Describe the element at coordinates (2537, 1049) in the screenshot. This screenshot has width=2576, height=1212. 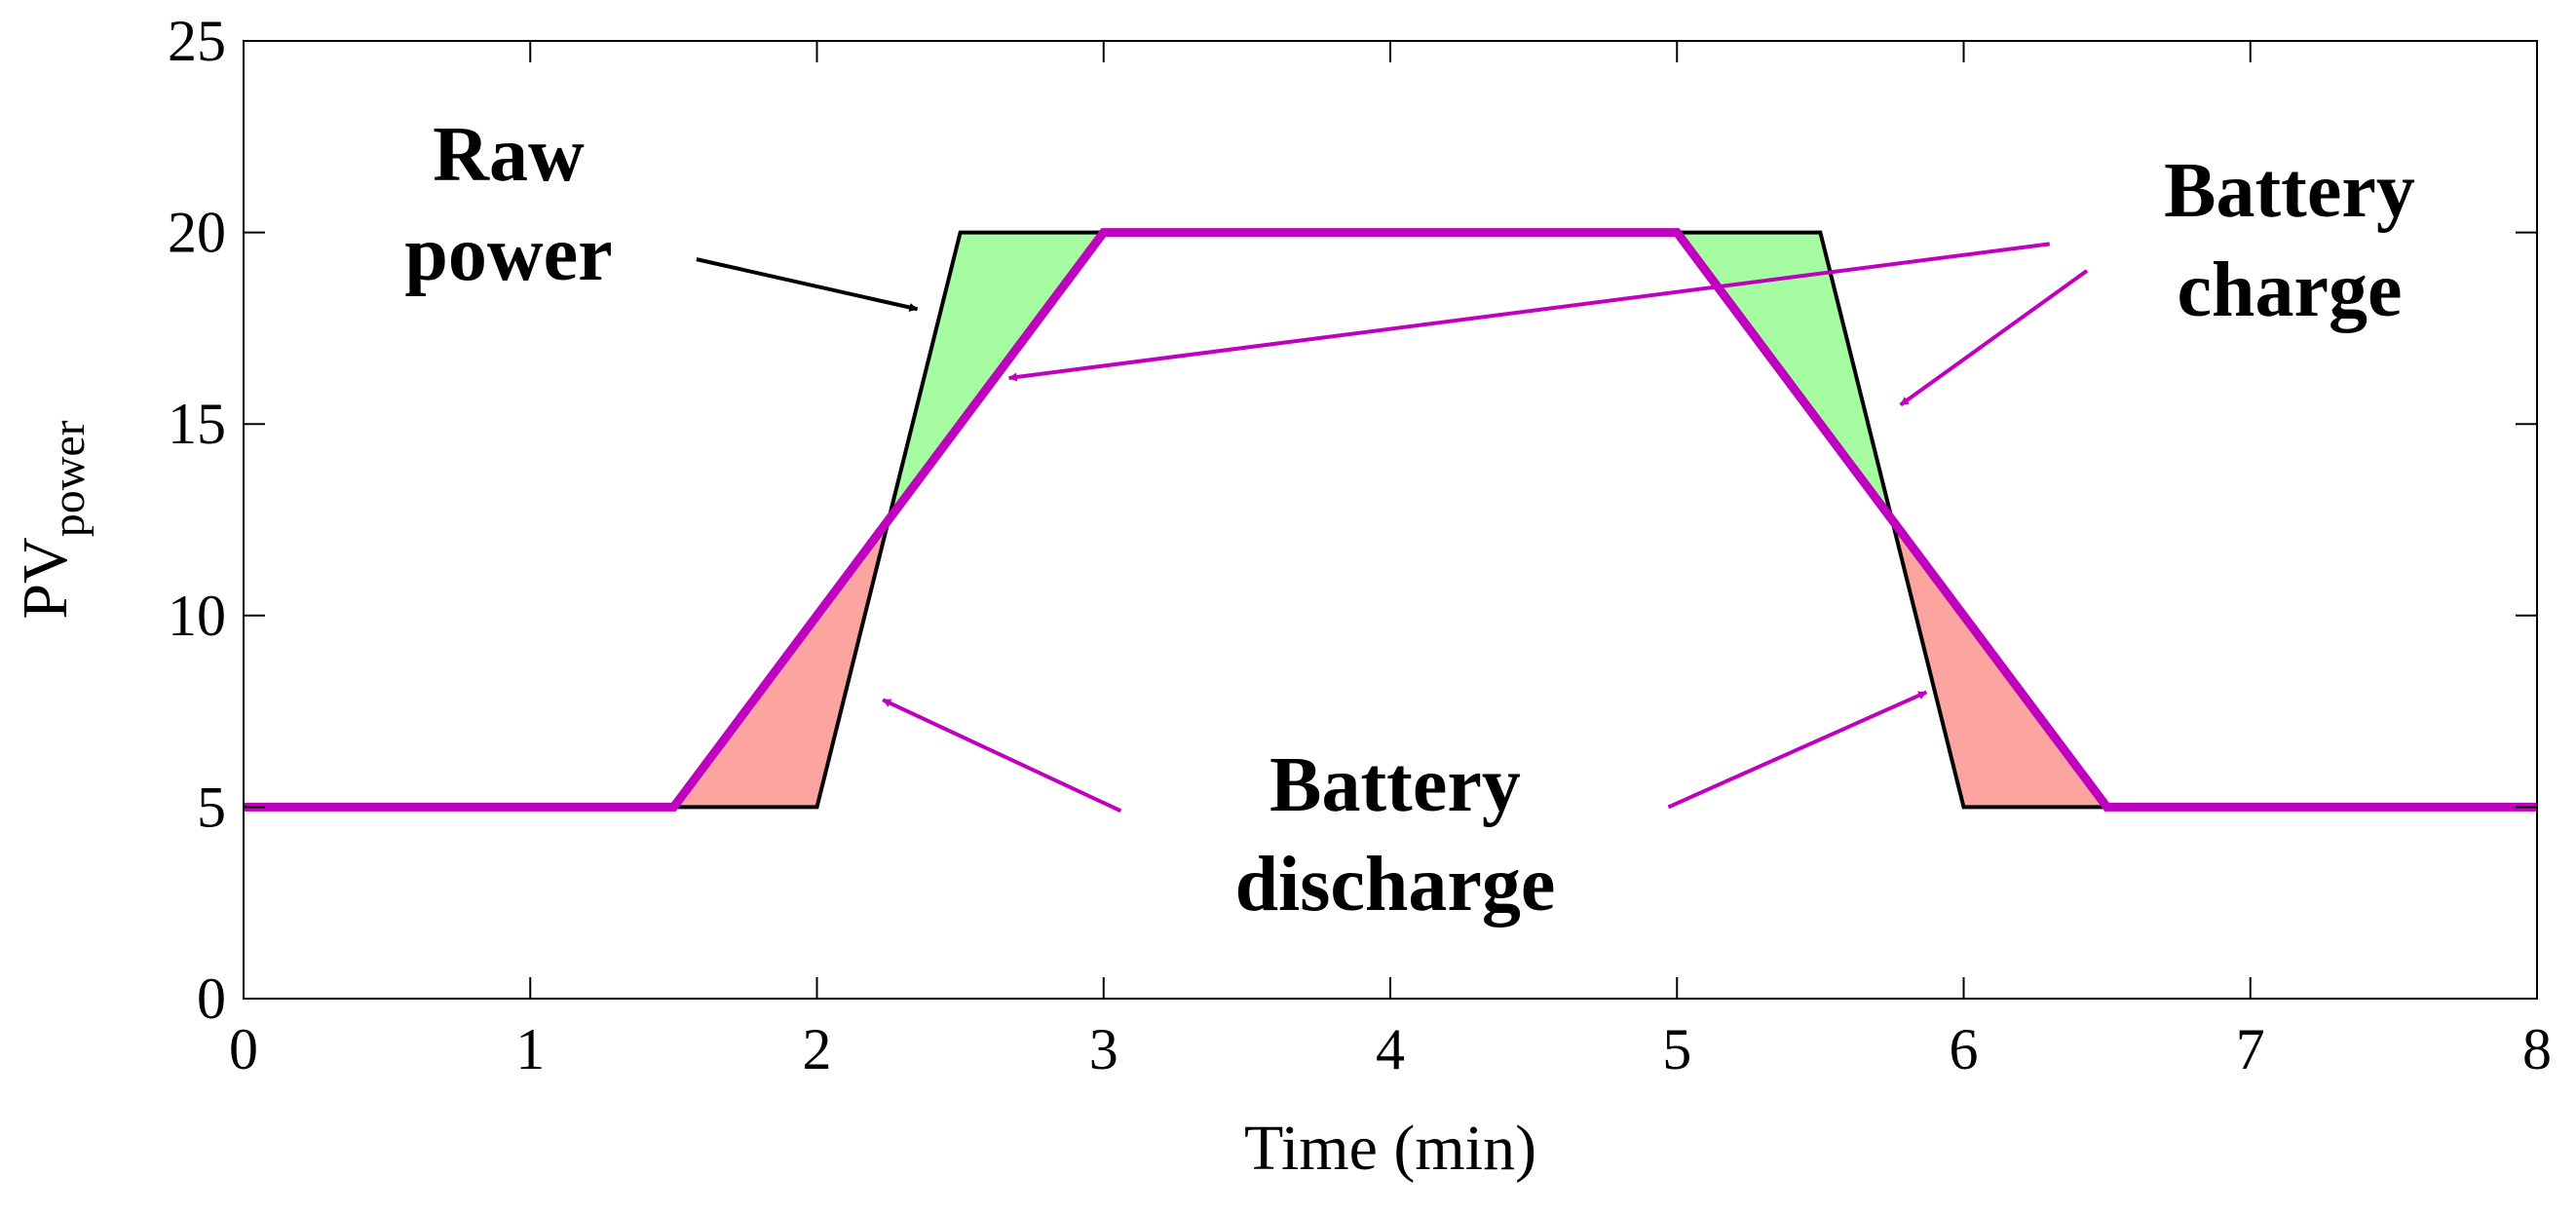
I see `x-tick-label: 8` at that location.